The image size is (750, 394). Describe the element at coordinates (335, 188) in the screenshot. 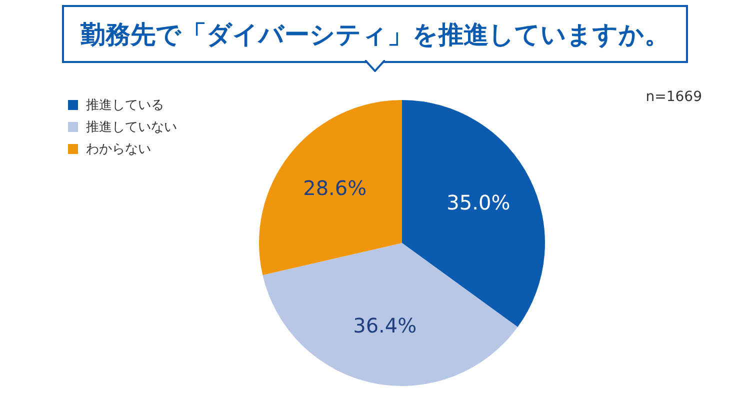

I see `data-label: 28.6%` at that location.